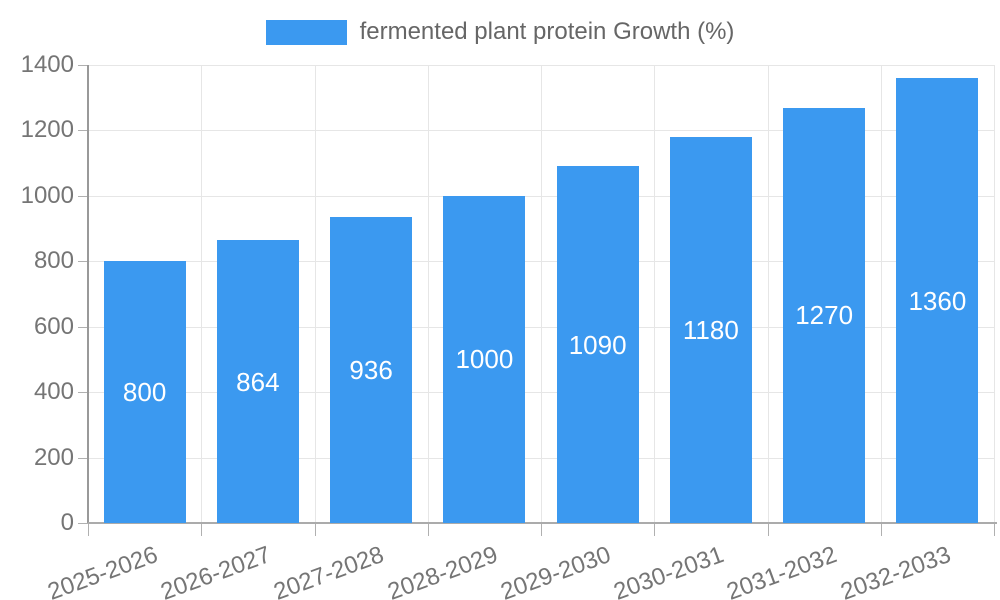 This screenshot has width=1000, height=600. Describe the element at coordinates (442, 570) in the screenshot. I see `x-axis-tick-label: 2028-2029` at that location.